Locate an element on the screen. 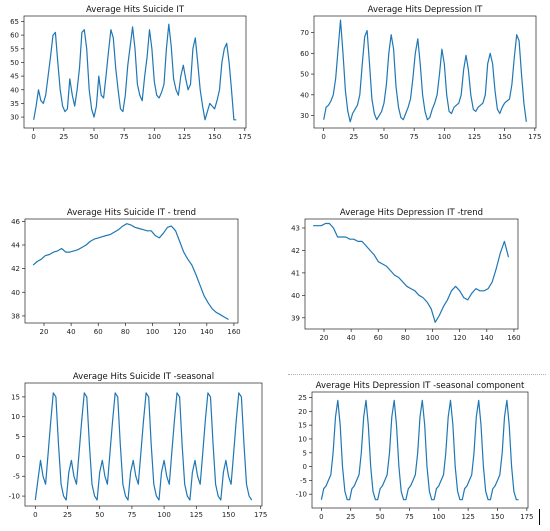 The width and height of the screenshot is (550, 531). y-tick-label: 38 is located at coordinates (15, 316).